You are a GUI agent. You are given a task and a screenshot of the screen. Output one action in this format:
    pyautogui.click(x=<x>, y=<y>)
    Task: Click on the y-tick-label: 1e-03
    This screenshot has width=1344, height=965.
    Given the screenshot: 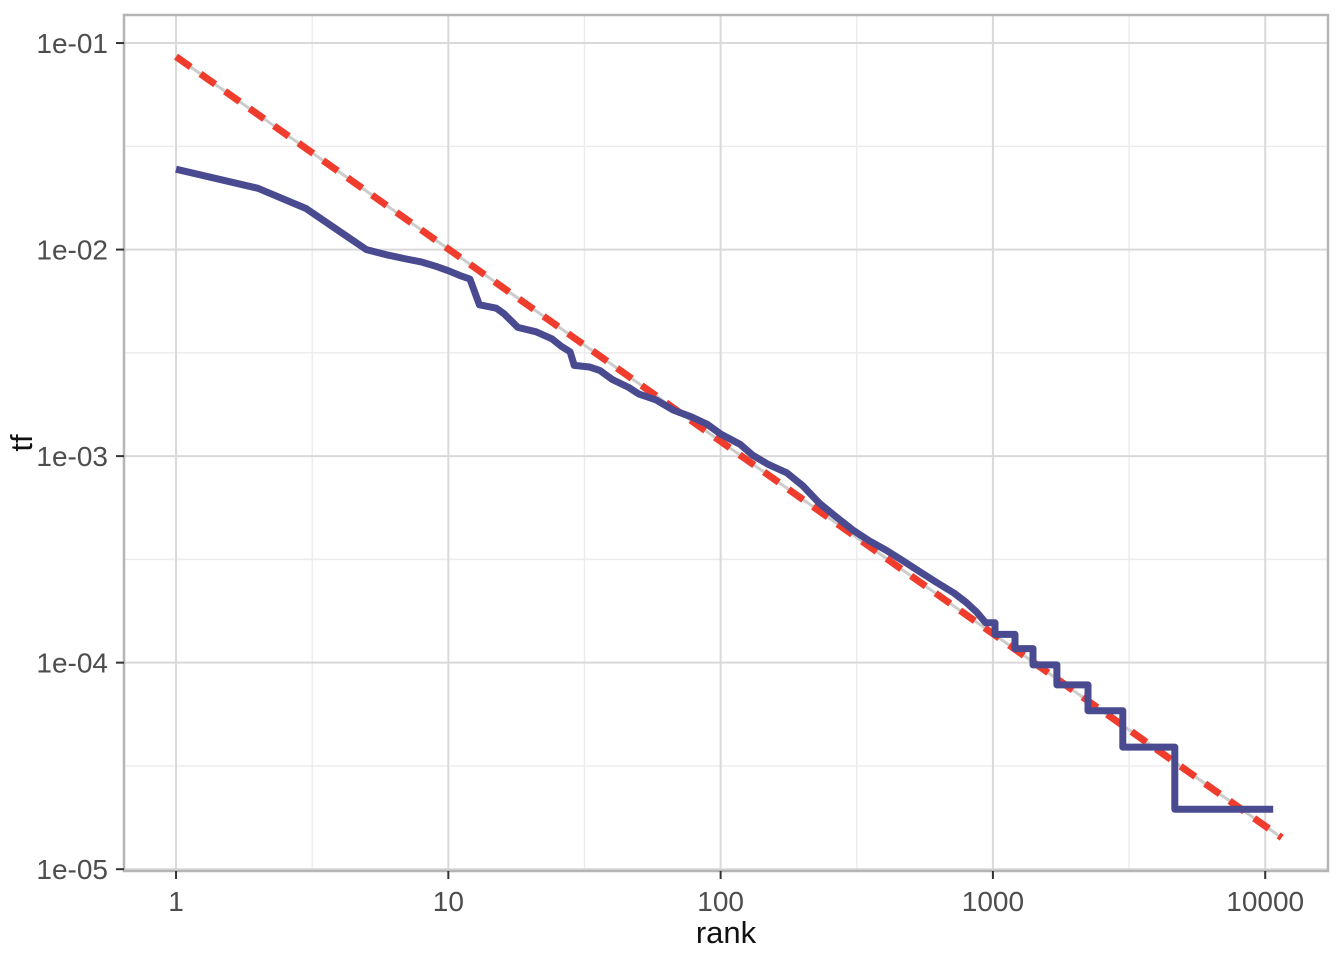 What is the action you would take?
    pyautogui.click(x=72, y=456)
    